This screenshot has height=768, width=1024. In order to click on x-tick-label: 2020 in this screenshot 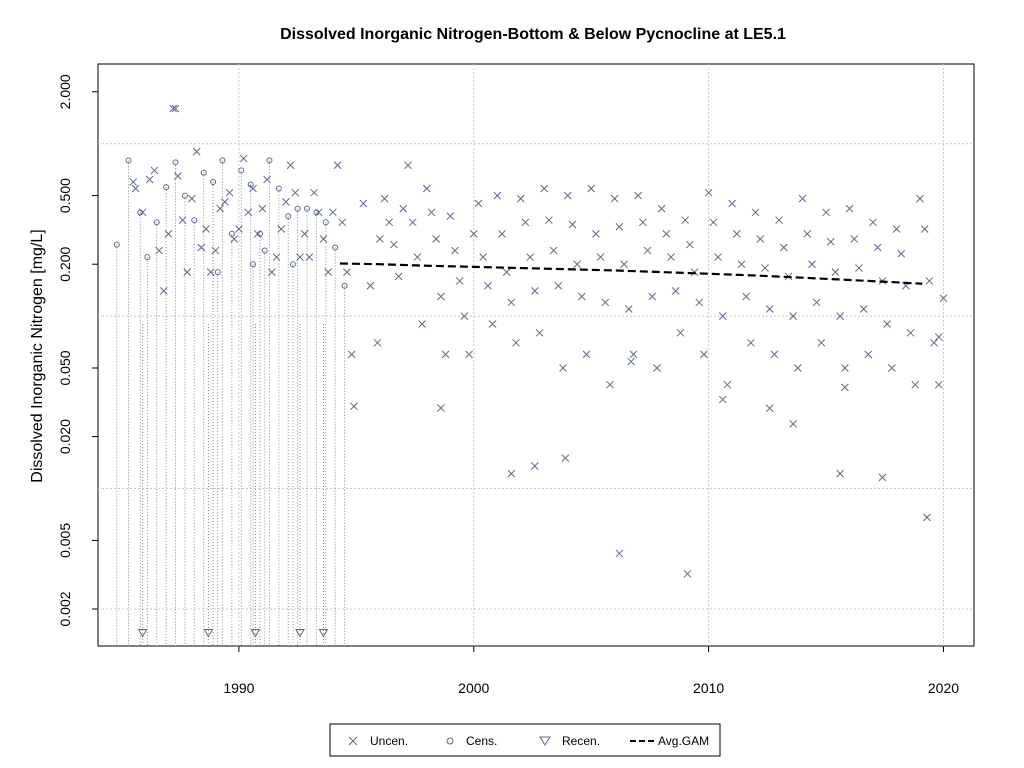, I will do `click(943, 688)`.